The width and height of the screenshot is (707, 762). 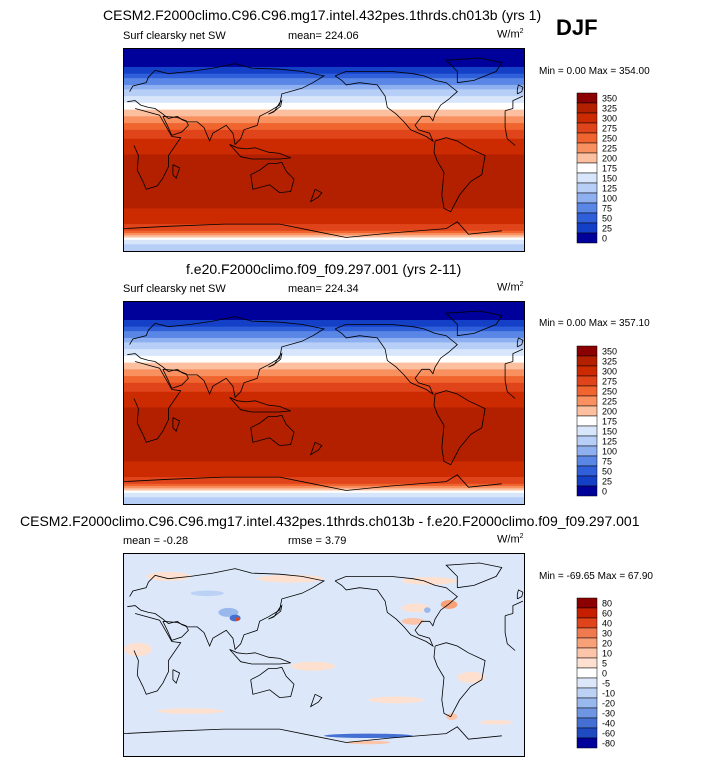 What do you see at coordinates (609, 199) in the screenshot?
I see `cbar1-tick-label: 100` at bounding box center [609, 199].